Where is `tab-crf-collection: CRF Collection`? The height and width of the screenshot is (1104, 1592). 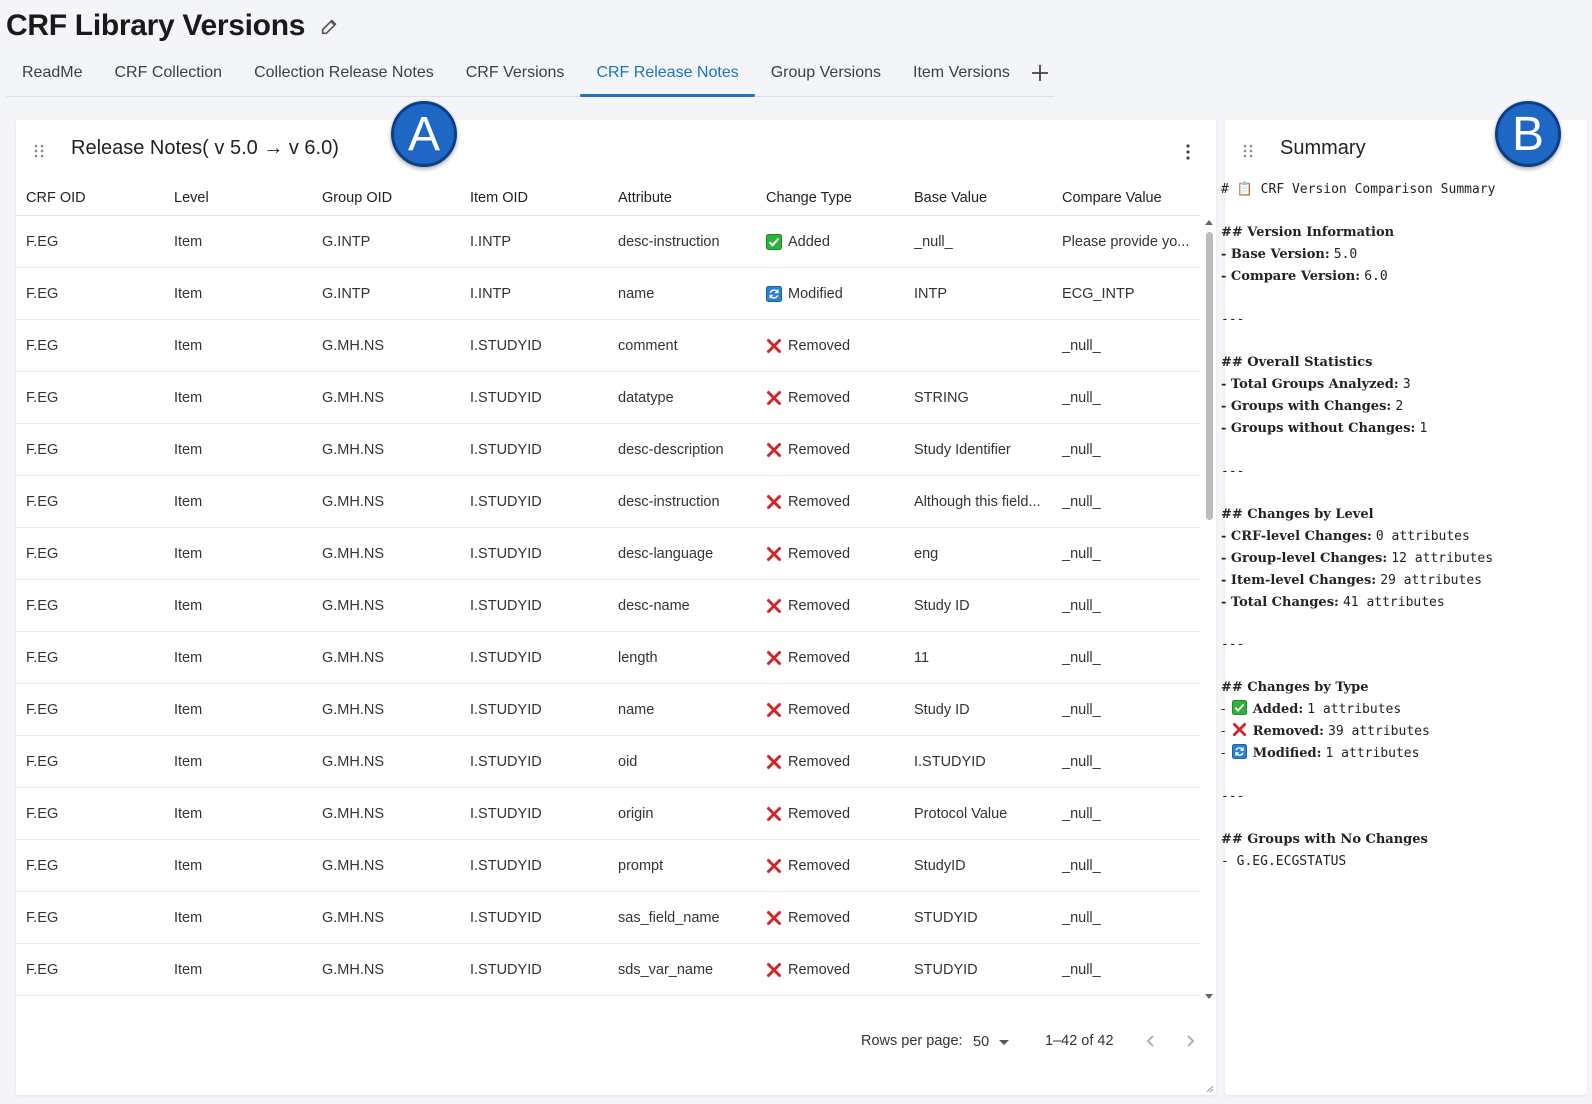 tab-crf-collection: CRF Collection is located at coordinates (168, 72).